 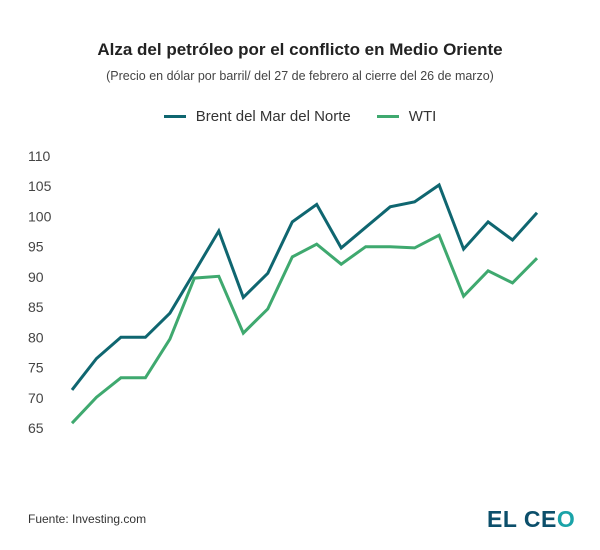 I want to click on y-tick-label: 100, so click(x=40, y=216).